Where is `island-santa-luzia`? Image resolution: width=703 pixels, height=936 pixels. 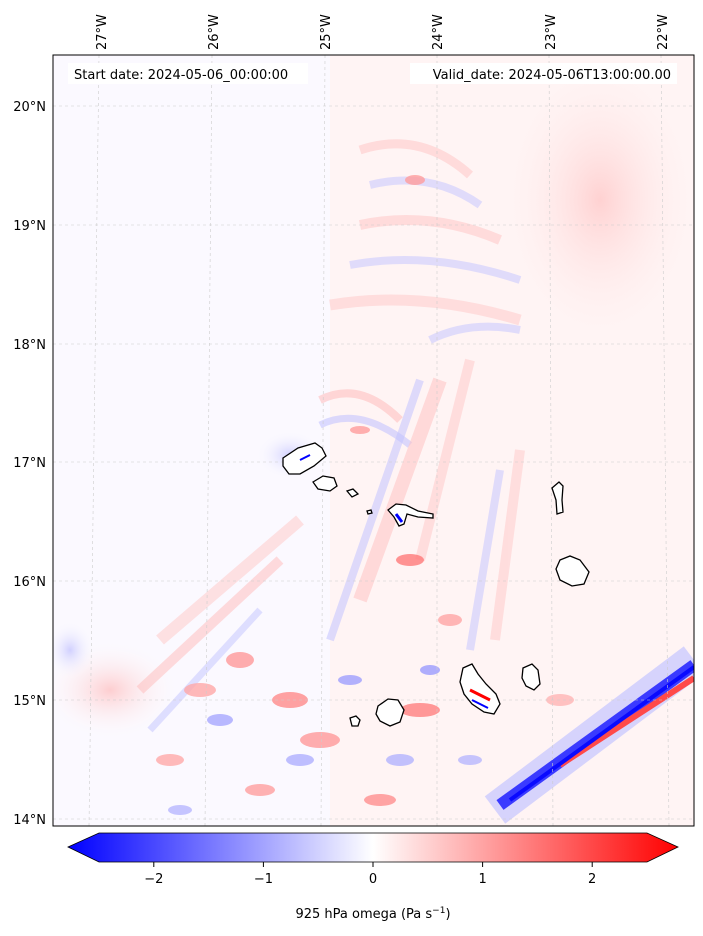 island-santa-luzia is located at coordinates (352, 493).